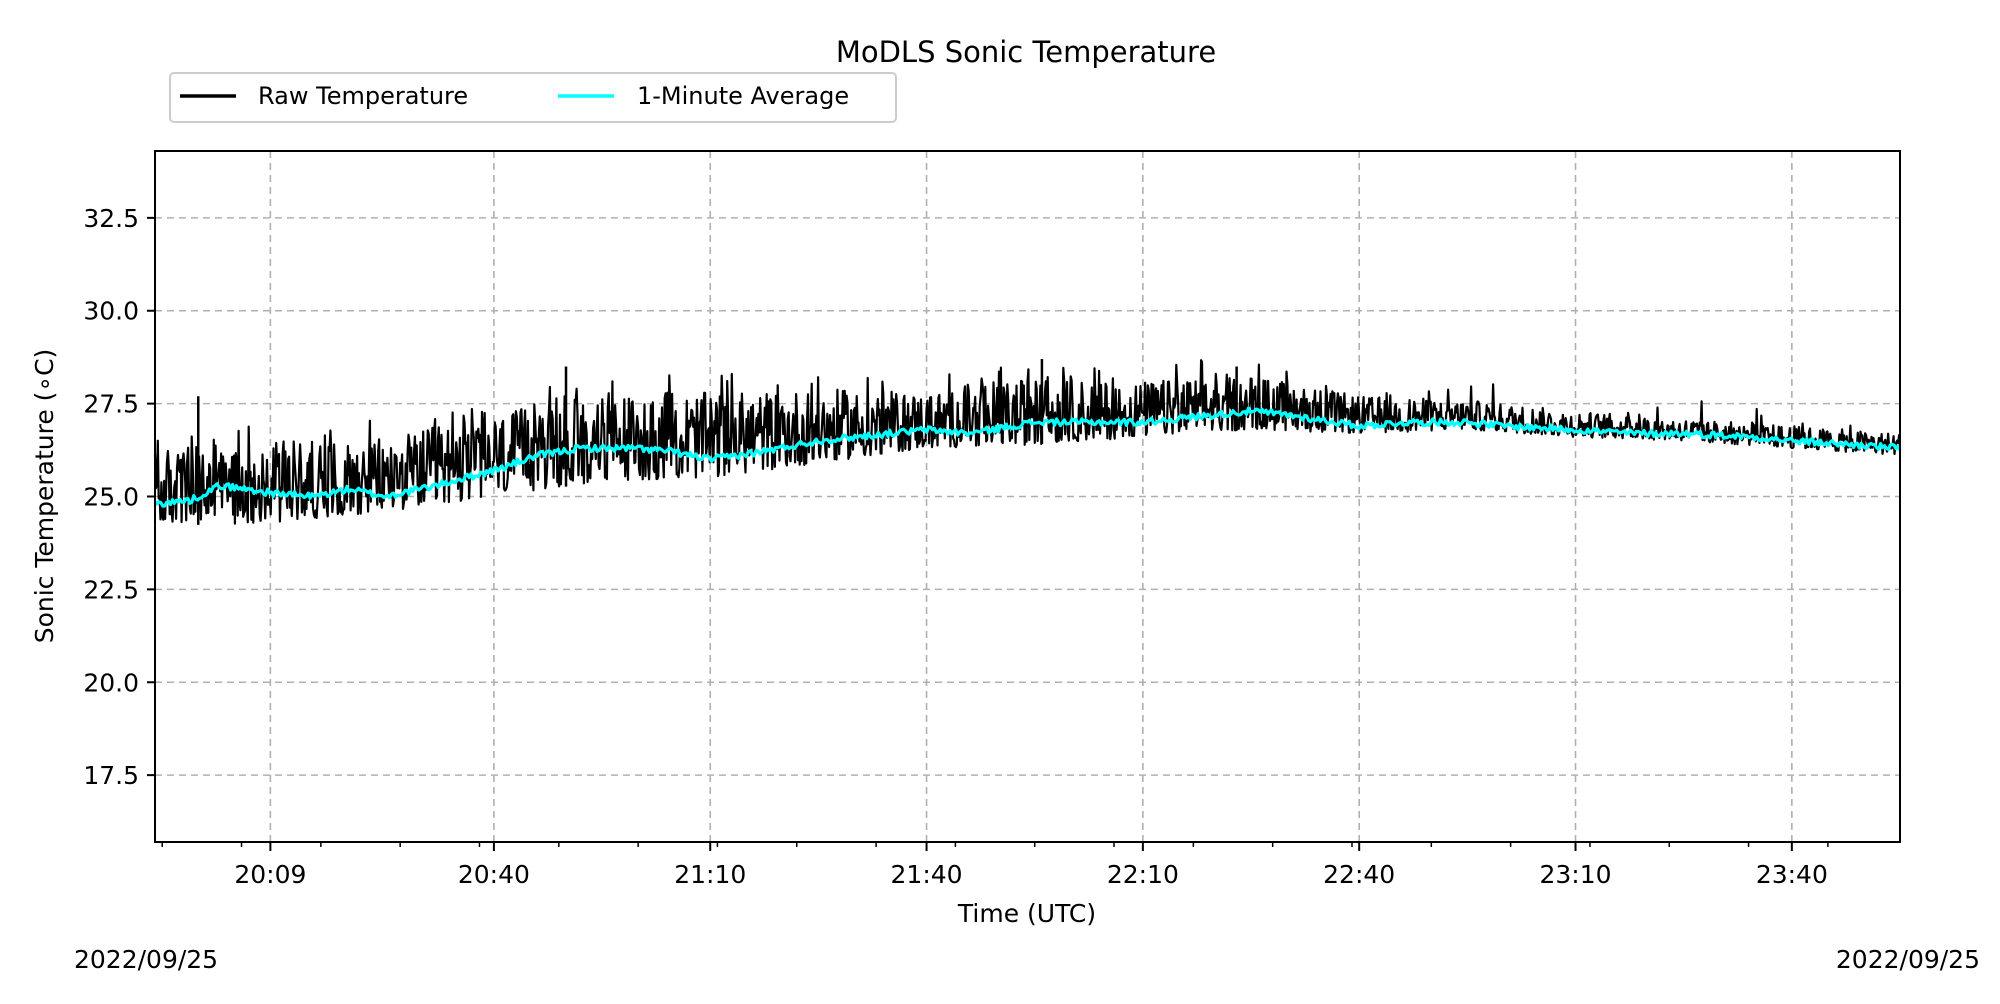 The image size is (2000, 1004). I want to click on x-tick-label: 21:40, so click(927, 874).